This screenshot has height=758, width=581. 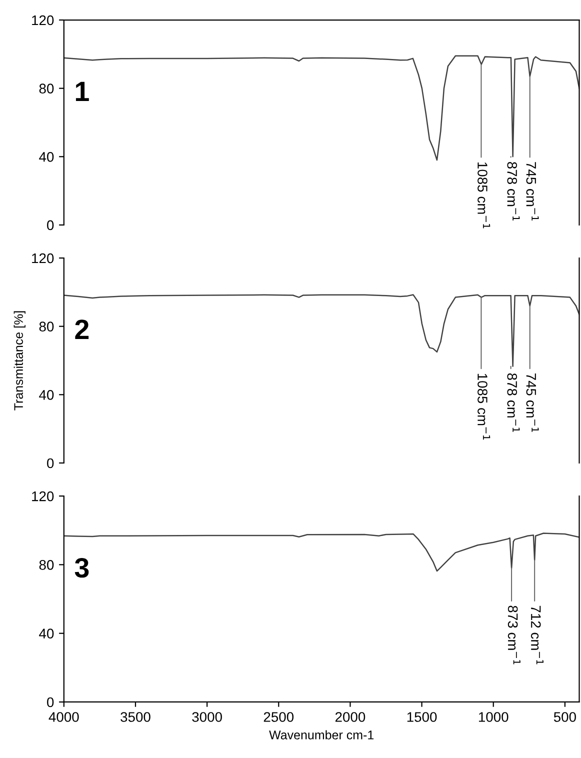 What do you see at coordinates (350, 717) in the screenshot?
I see `x-tick-label: 2000` at bounding box center [350, 717].